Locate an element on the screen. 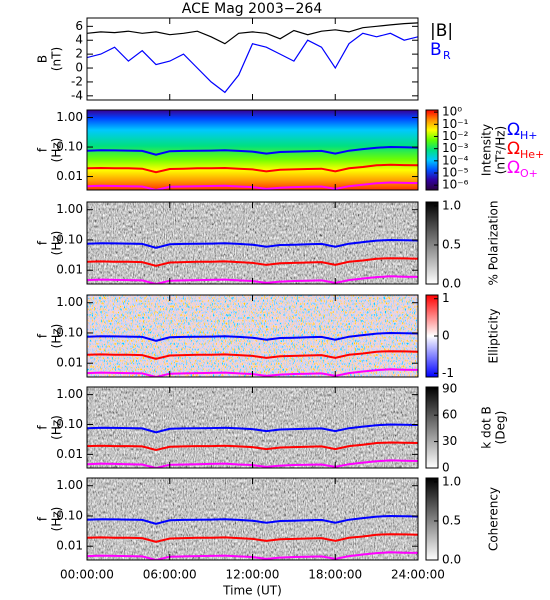  colorbar-title: % Polarization is located at coordinates (494, 243).